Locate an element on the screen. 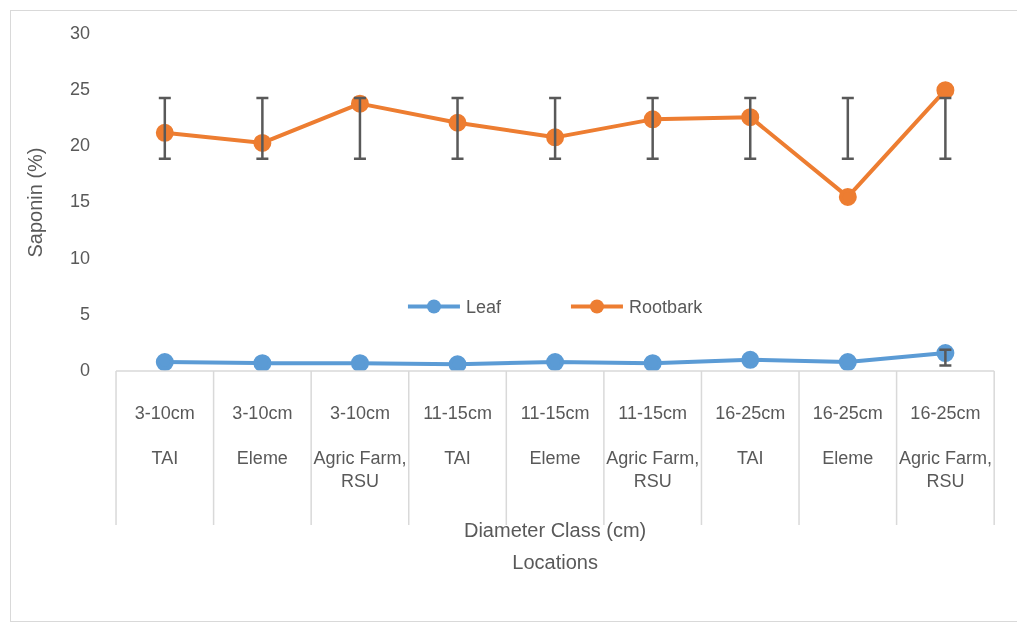  y-tick-label: 25 is located at coordinates (80, 89).